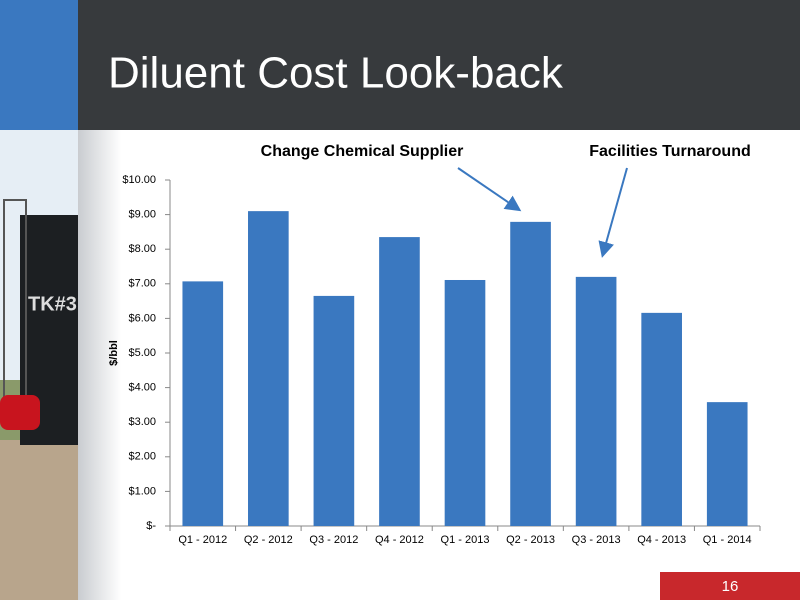 This screenshot has height=600, width=800. I want to click on y-tick-label: $8.00, so click(142, 249).